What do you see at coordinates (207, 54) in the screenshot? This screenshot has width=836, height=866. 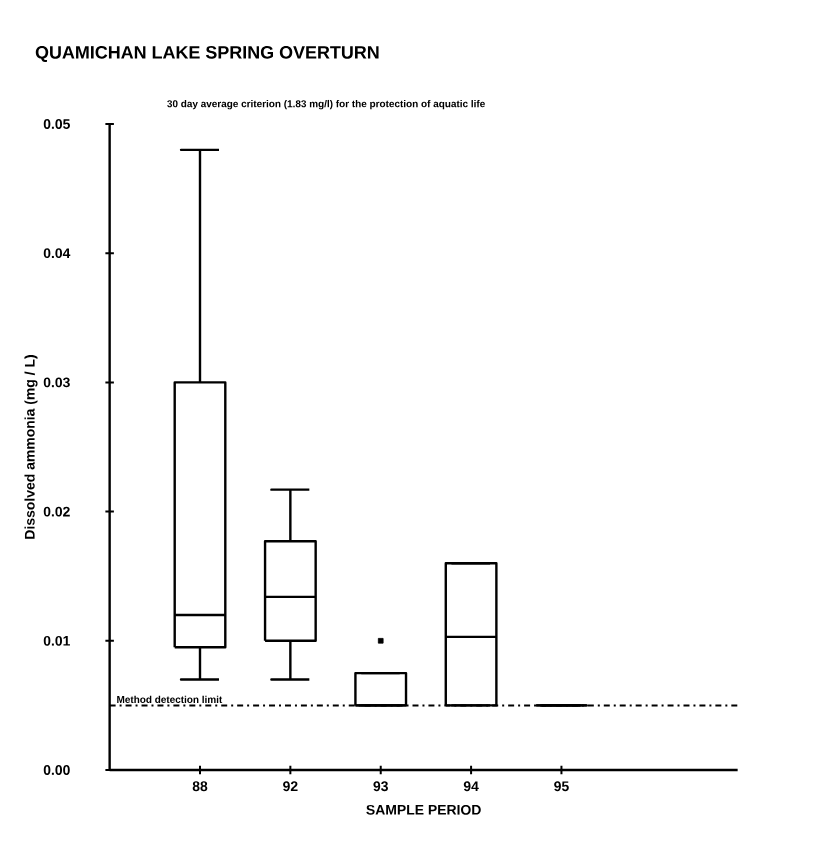 I see `chart-title: QUAMICHAN LAKE SPRING OVERTURN` at bounding box center [207, 54].